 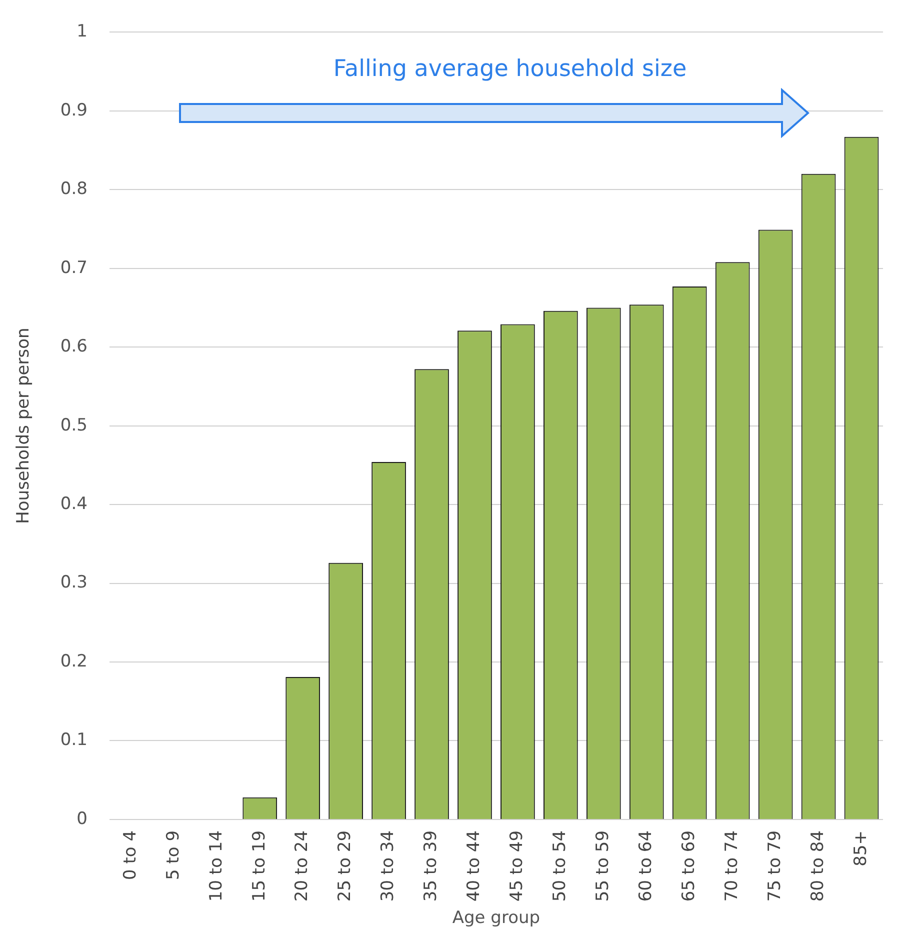 What do you see at coordinates (302, 866) in the screenshot?
I see `x-tick-label: 20 to 24` at bounding box center [302, 866].